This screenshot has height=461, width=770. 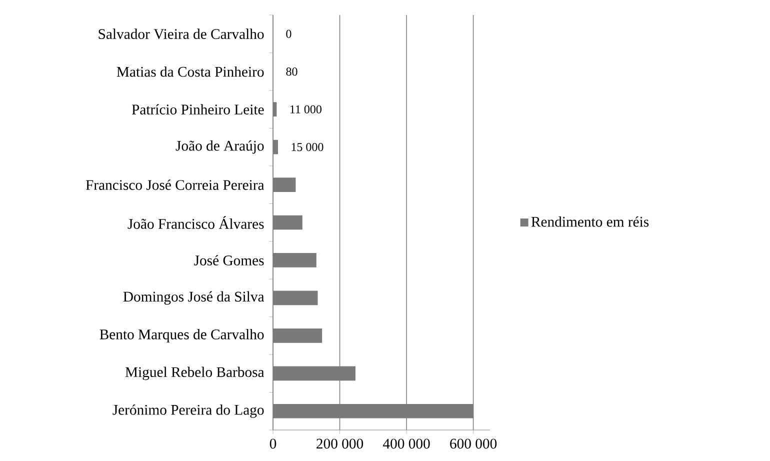 What do you see at coordinates (188, 411) in the screenshot?
I see `y-tick-label: Jerónimo Pereira do Lago` at bounding box center [188, 411].